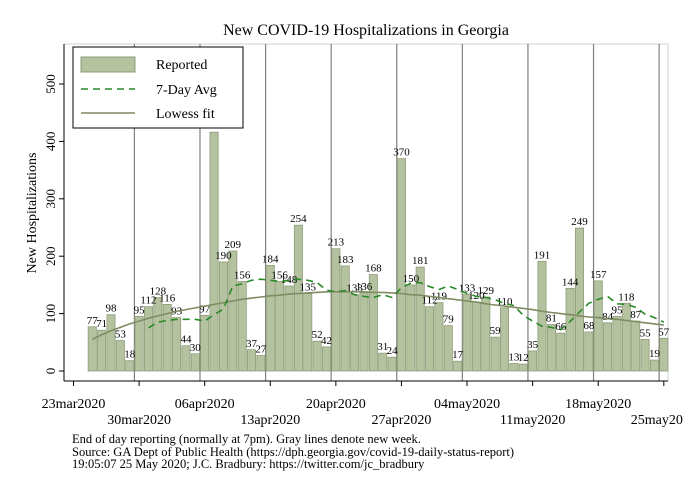 Image resolution: width=683 pixels, height=497 pixels. I want to click on bar-value-label: 30, so click(196, 348).